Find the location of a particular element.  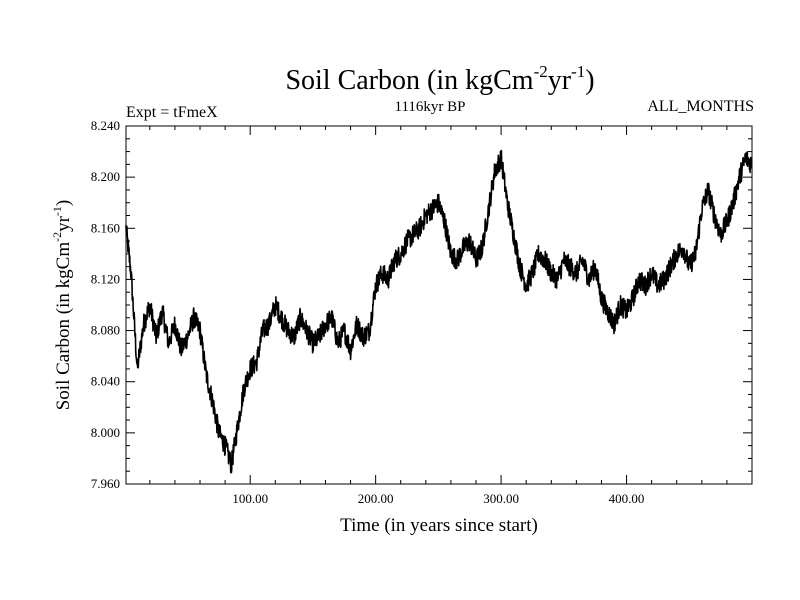

y-tick-label: 8.040 is located at coordinates (105, 381).